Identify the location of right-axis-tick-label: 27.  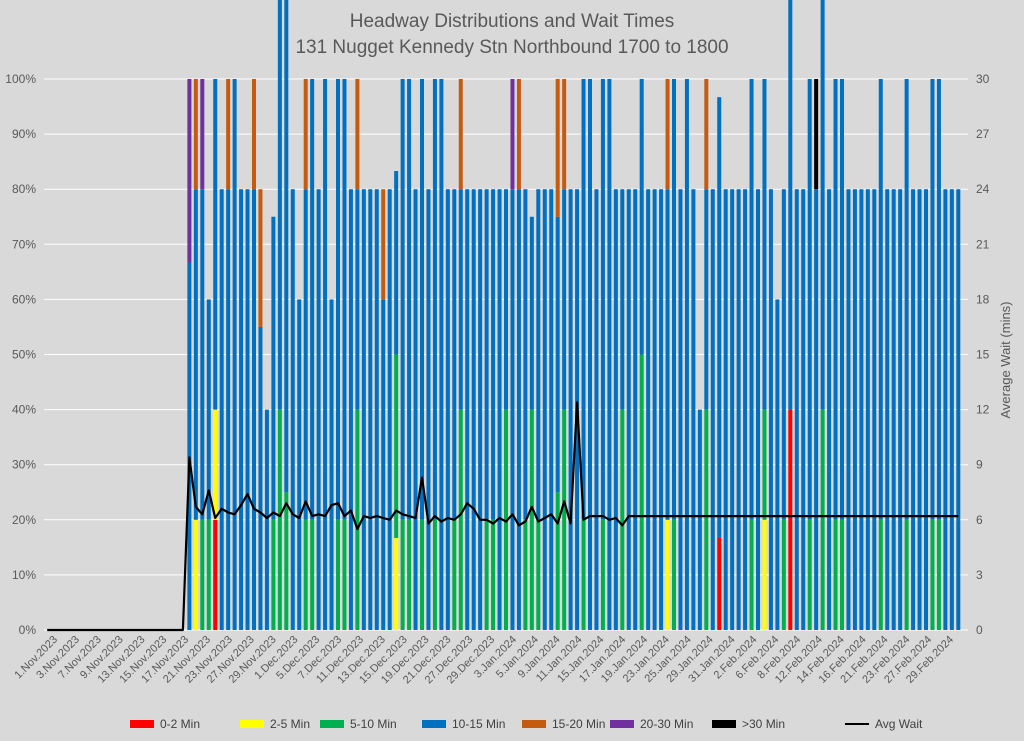
(983, 134).